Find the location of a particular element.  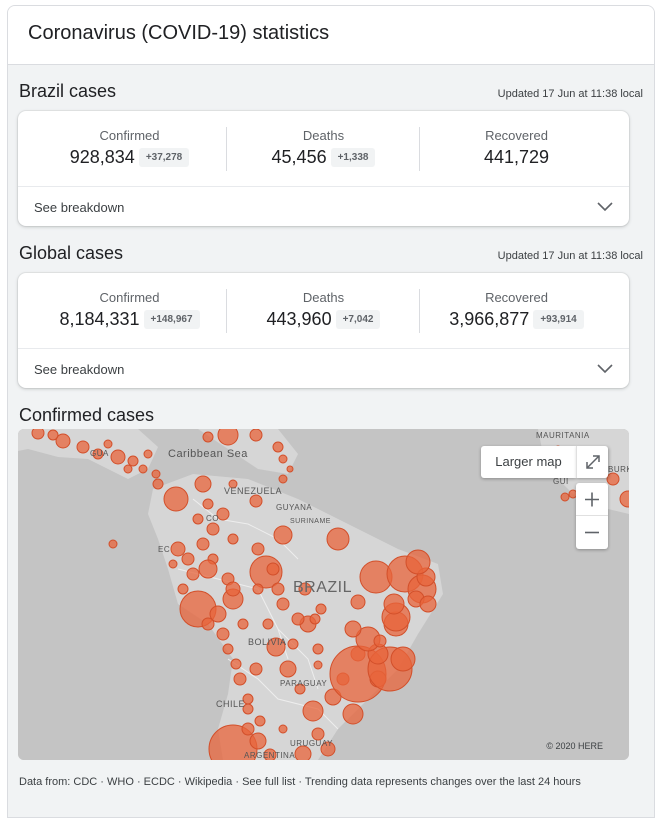

brazil-deaths-stat: Deaths 45,456 +1,338 is located at coordinates (323, 149).